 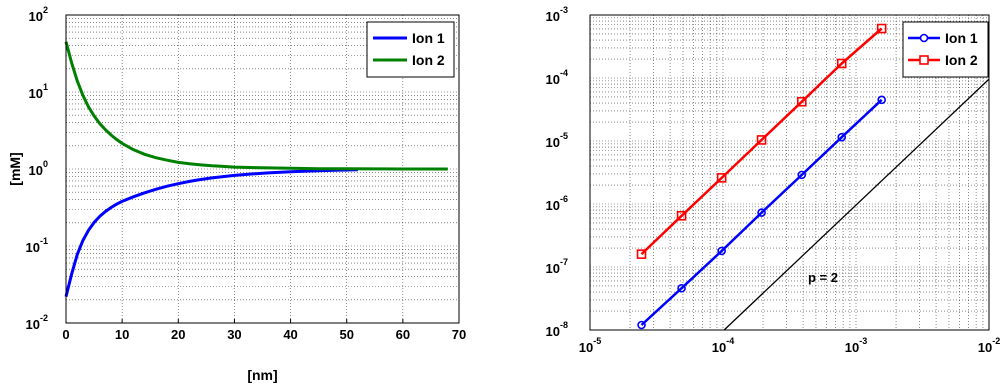 What do you see at coordinates (428, 38) in the screenshot?
I see `left-legend-label-1: Ion 1` at bounding box center [428, 38].